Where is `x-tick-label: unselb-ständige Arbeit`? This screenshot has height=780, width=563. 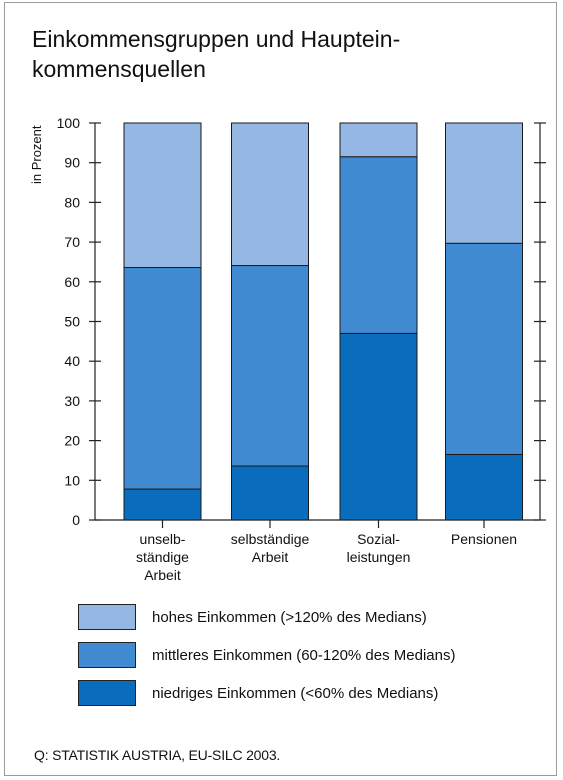
x-tick-label: unselb-ständige Arbeit is located at coordinates (162, 557).